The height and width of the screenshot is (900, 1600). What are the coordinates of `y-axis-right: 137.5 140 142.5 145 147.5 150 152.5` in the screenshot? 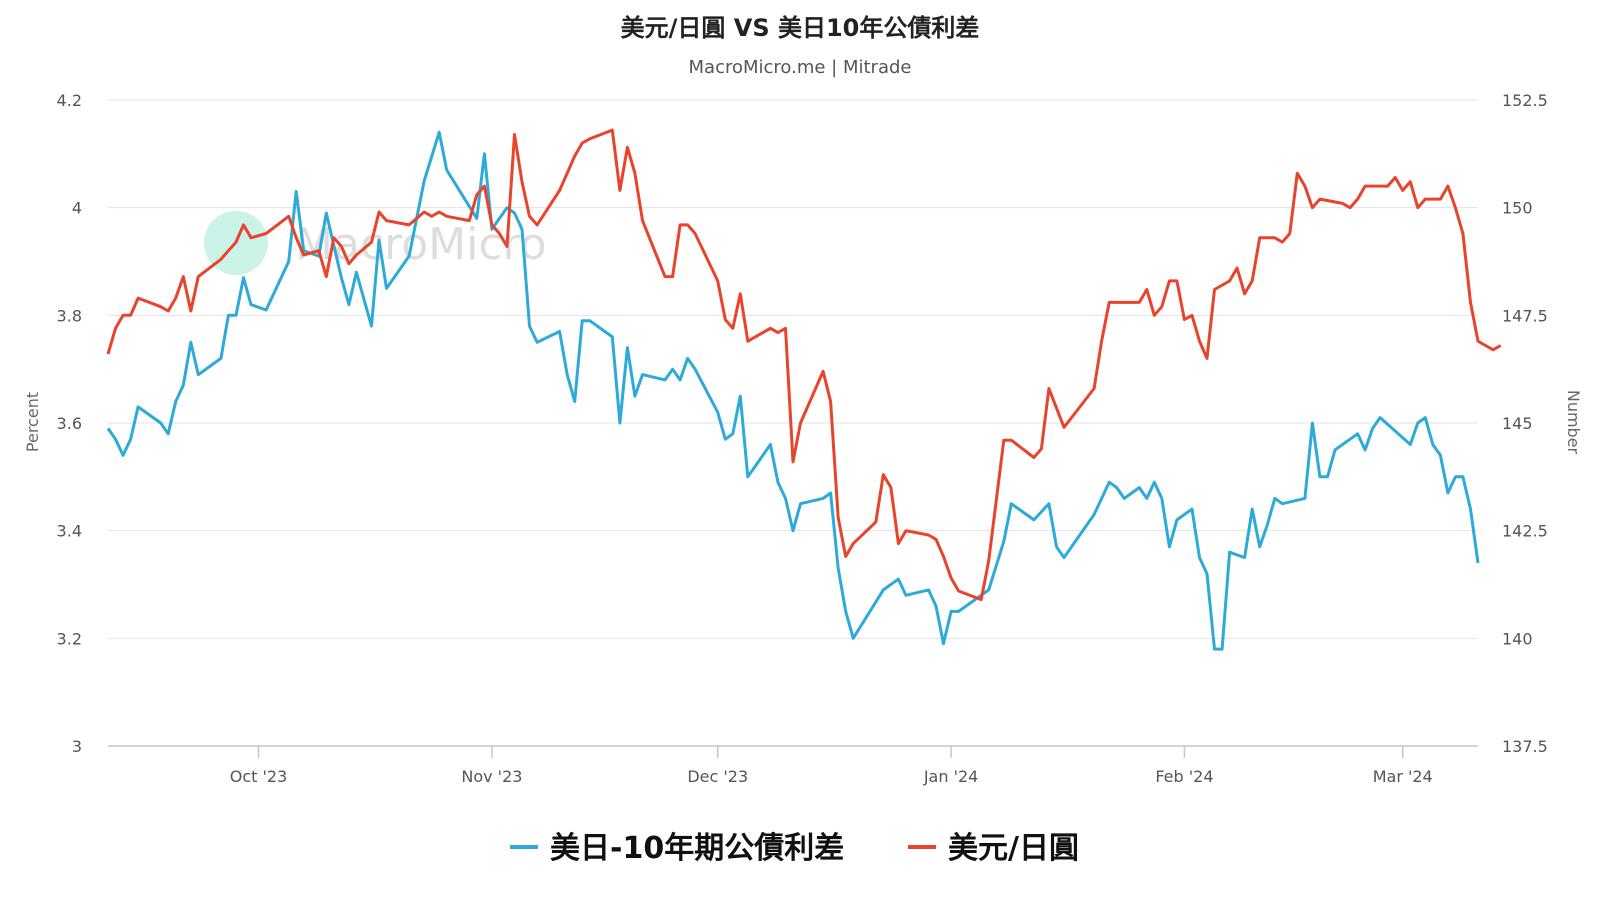 It's located at (1525, 423).